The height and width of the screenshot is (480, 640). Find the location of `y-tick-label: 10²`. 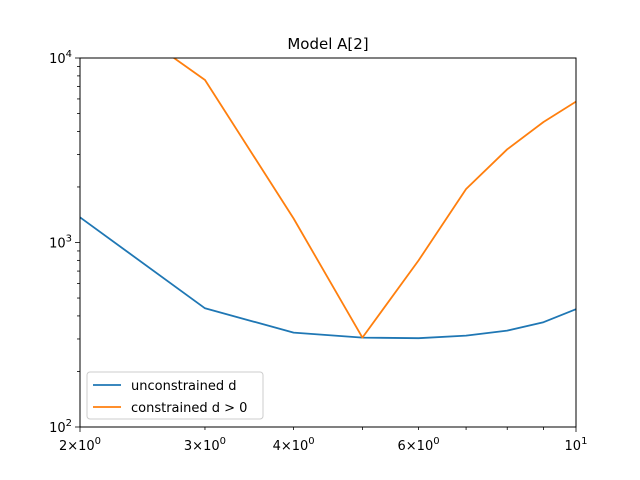

y-tick-label: 10² is located at coordinates (60, 427).